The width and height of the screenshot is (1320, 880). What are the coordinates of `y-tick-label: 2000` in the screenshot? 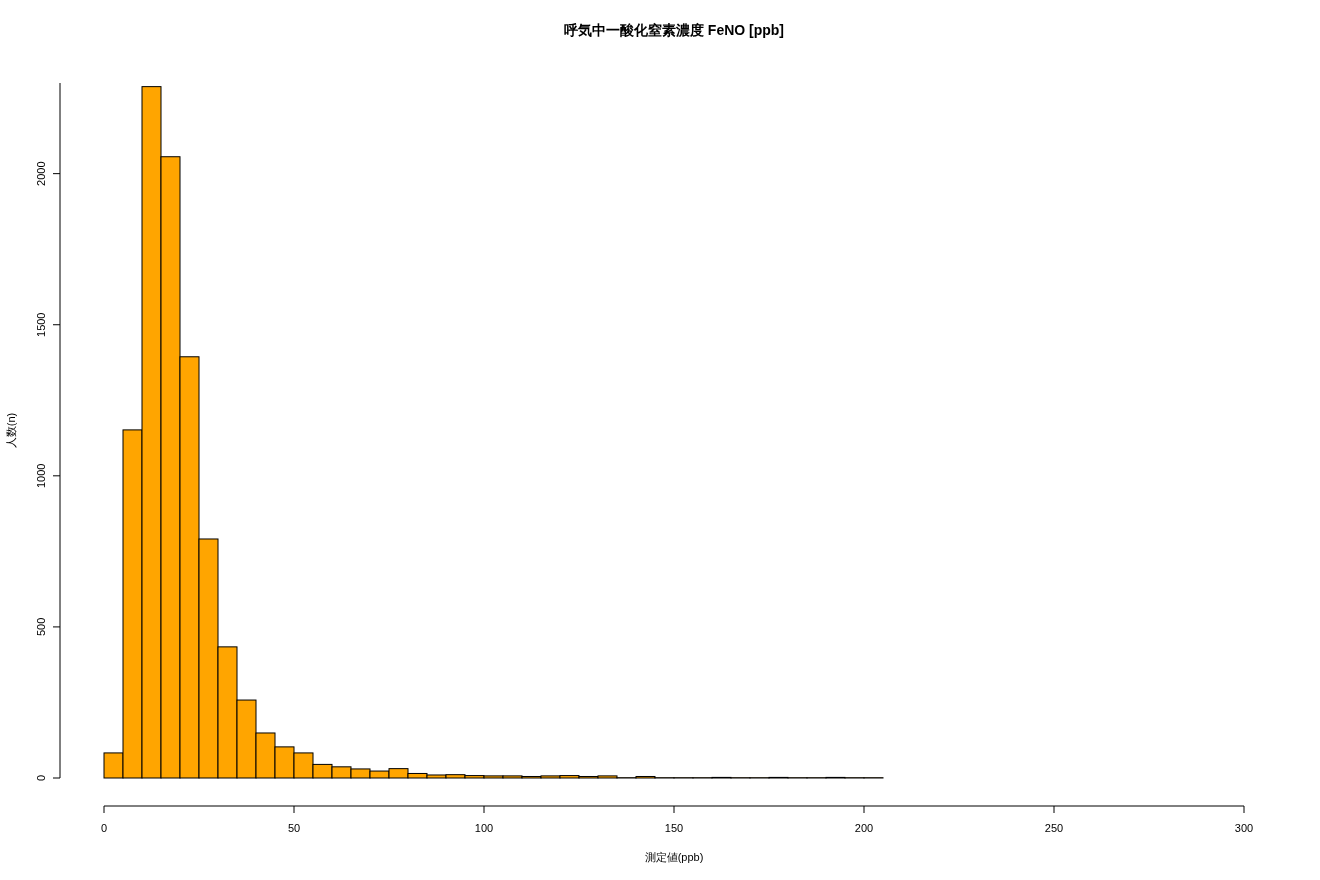 It's located at (40, 173).